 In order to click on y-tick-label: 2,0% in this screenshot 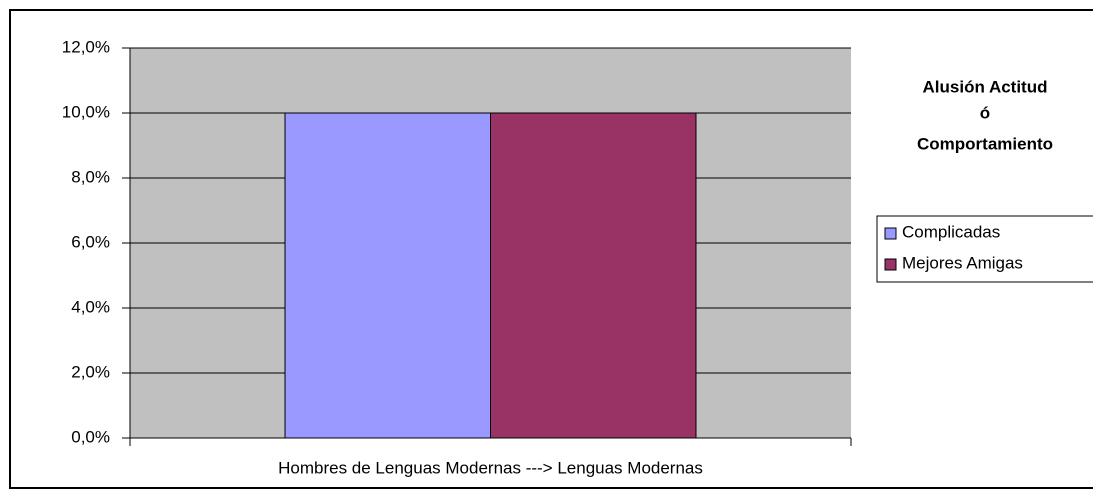, I will do `click(90, 371)`.